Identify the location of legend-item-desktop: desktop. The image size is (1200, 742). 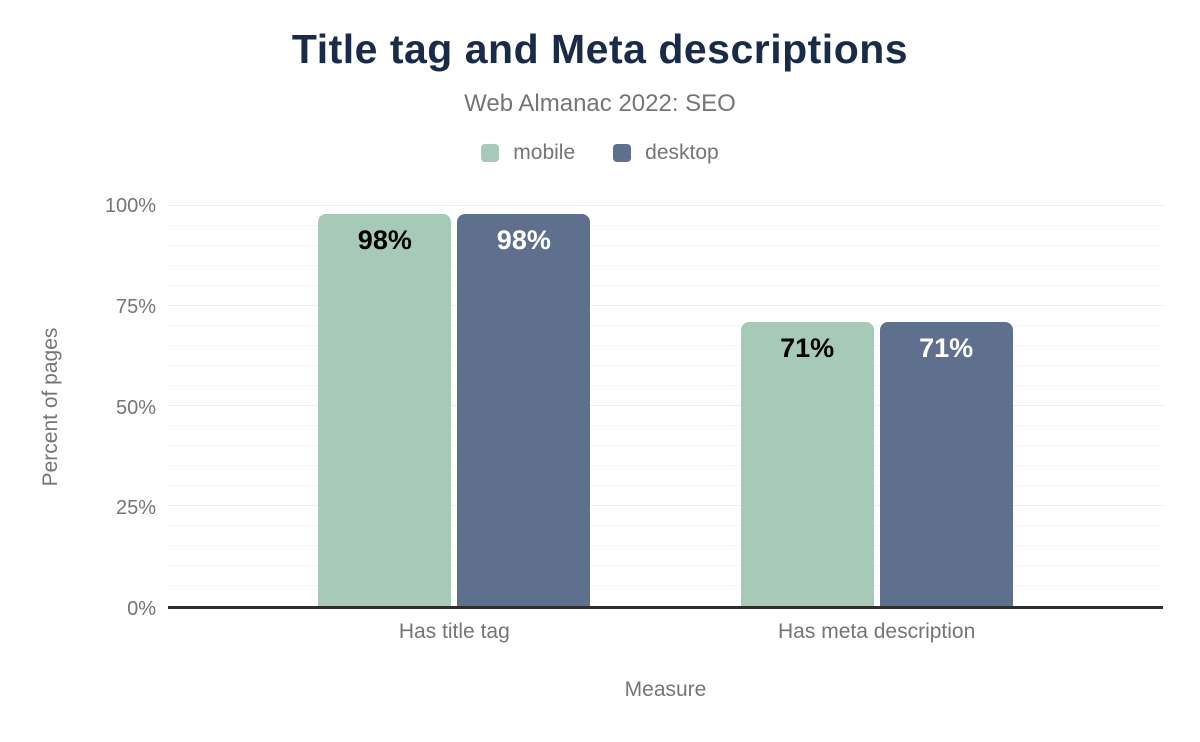
(666, 153).